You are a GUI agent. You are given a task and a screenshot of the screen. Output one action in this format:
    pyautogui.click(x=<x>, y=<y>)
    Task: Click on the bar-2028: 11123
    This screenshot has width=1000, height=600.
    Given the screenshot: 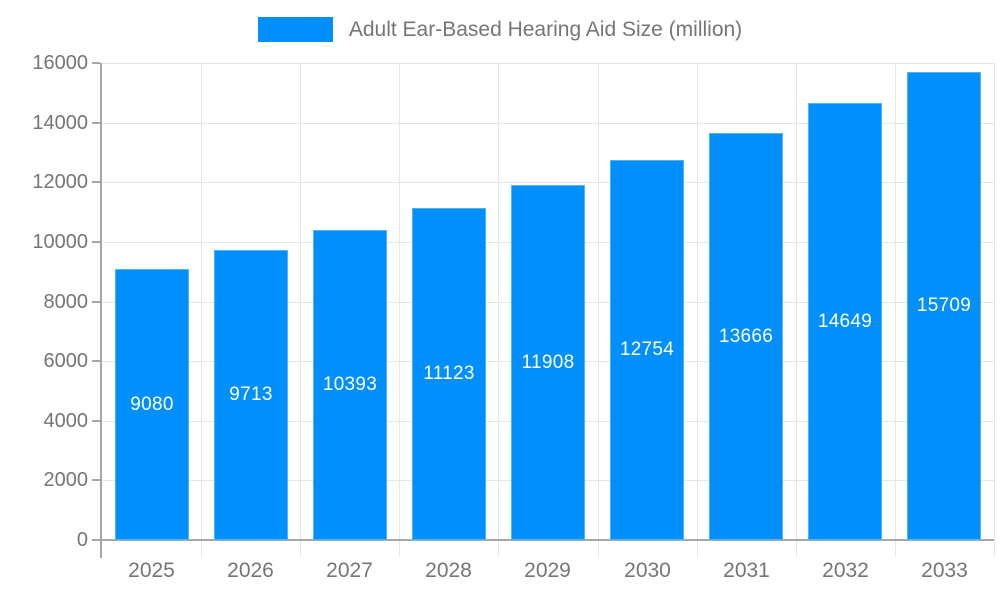 What is the action you would take?
    pyautogui.click(x=449, y=374)
    